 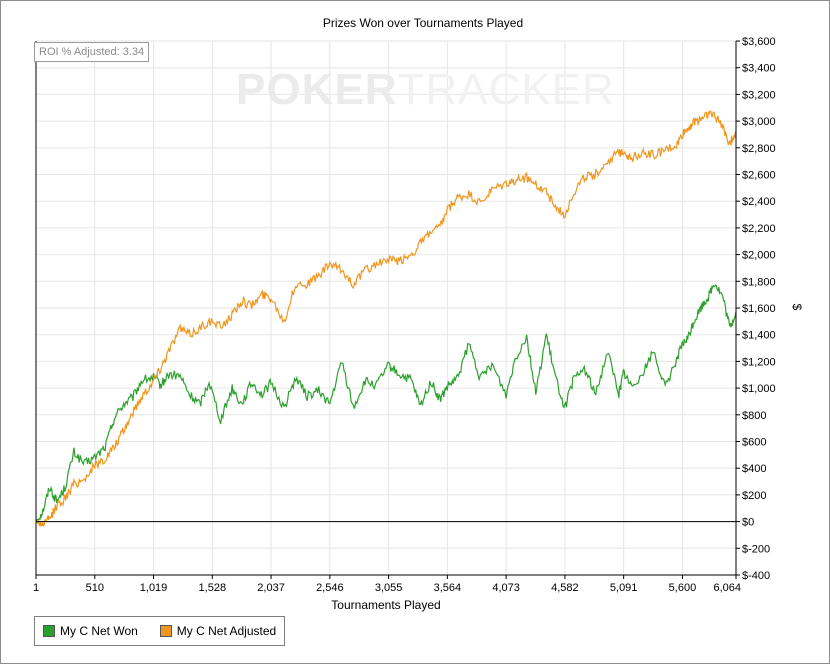 I want to click on x-tick-label: 6,064, so click(x=727, y=588).